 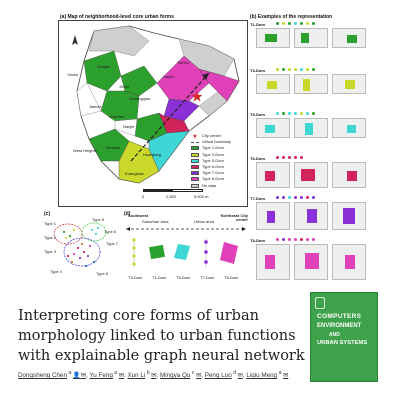 I want to click on legend-label: City center, so click(x=212, y=136).